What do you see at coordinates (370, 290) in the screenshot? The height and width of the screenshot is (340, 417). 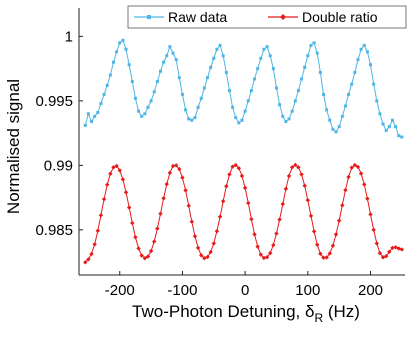 I see `x-tick-label: 200` at bounding box center [370, 290].